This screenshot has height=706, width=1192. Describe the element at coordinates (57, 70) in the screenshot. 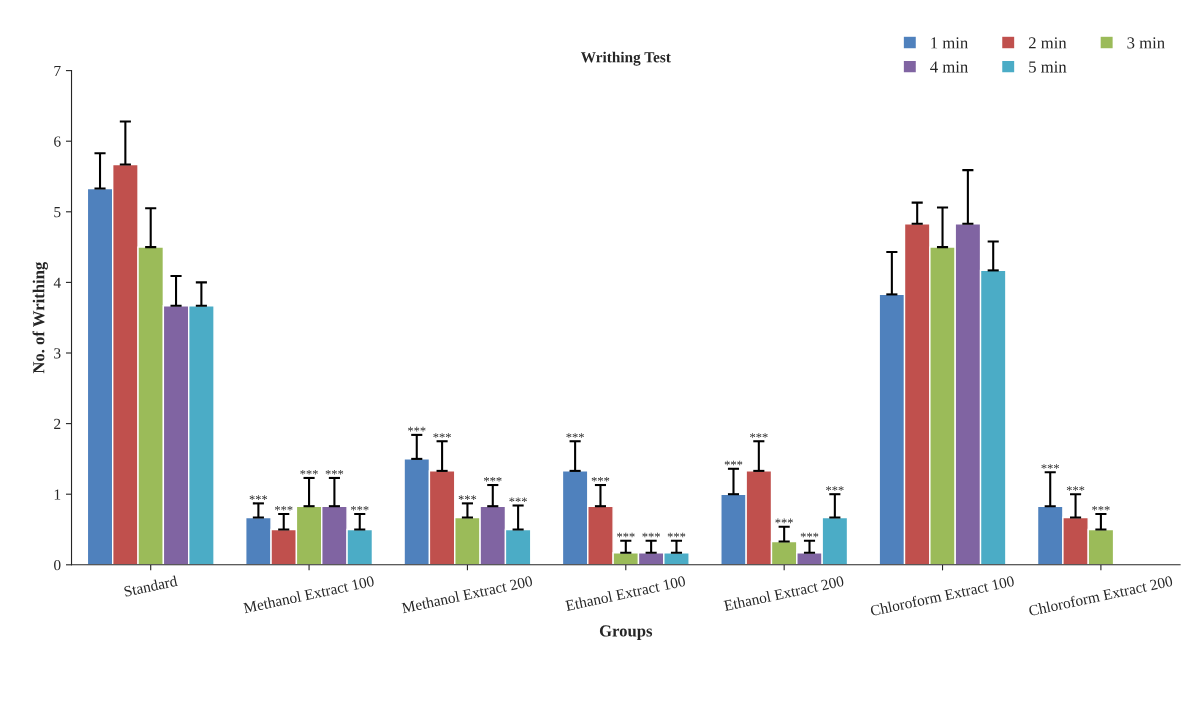

I see `y-tick-label: 7` at that location.